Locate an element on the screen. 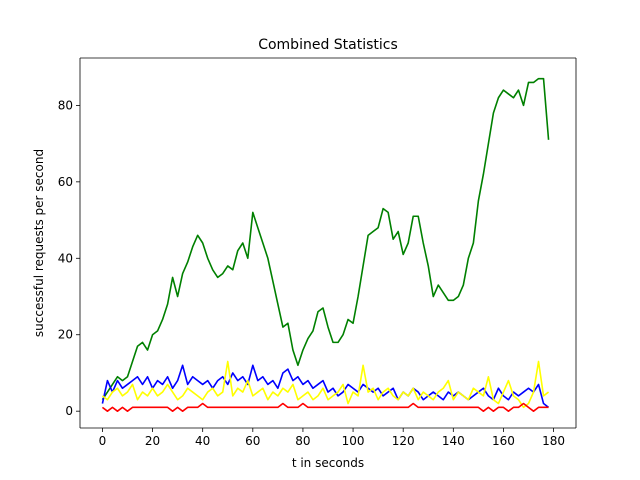 This screenshot has height=480, width=640. x-tick-label: 20 is located at coordinates (152, 441).